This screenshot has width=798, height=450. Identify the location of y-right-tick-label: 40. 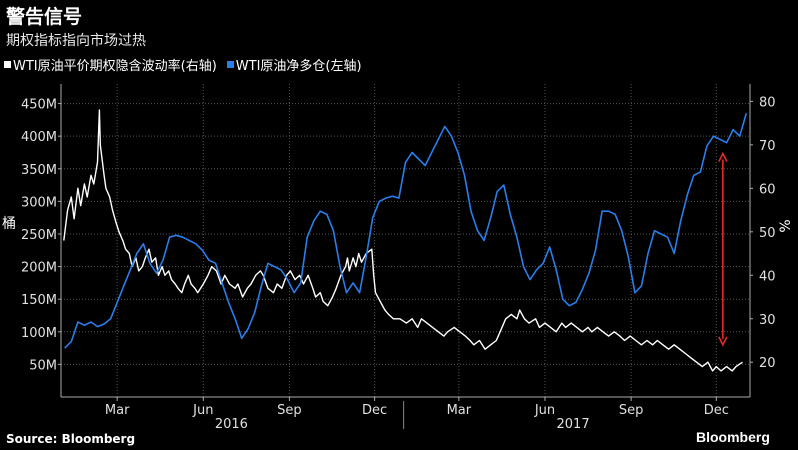
(767, 276).